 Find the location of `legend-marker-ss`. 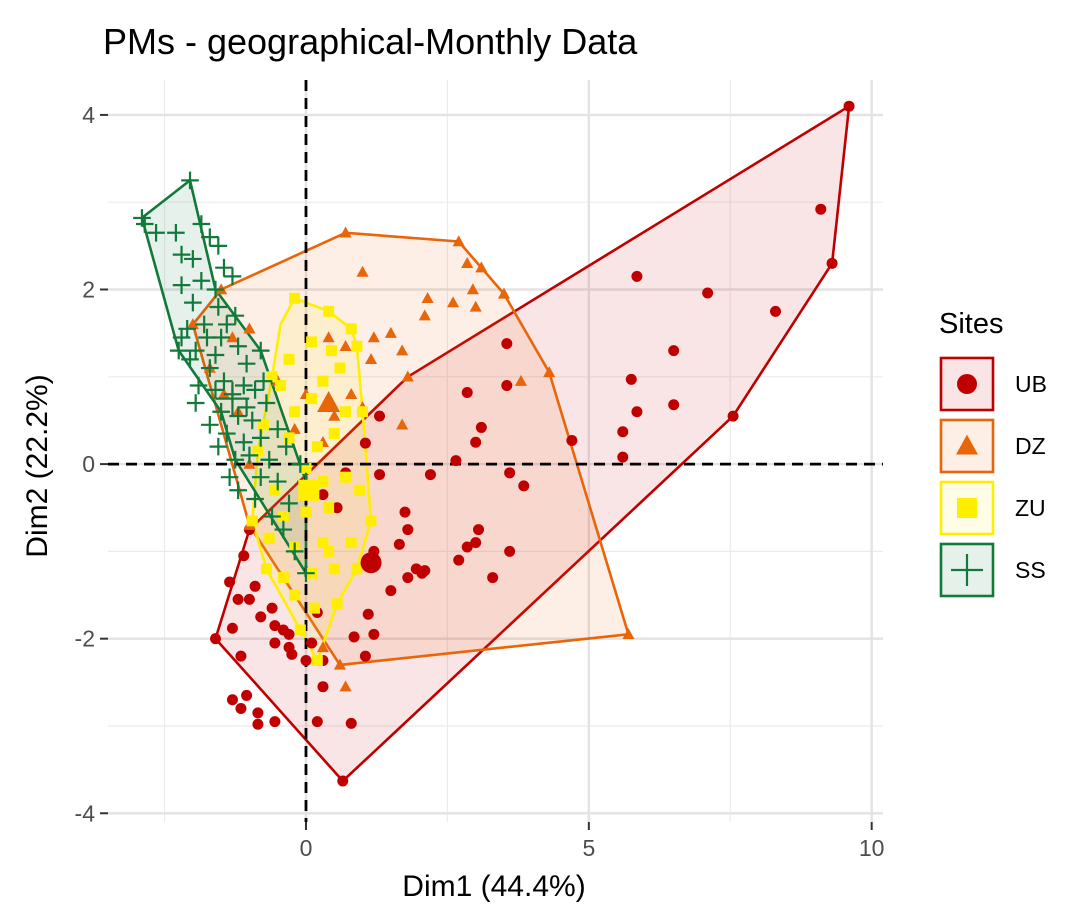

legend-marker-ss is located at coordinates (967, 570).